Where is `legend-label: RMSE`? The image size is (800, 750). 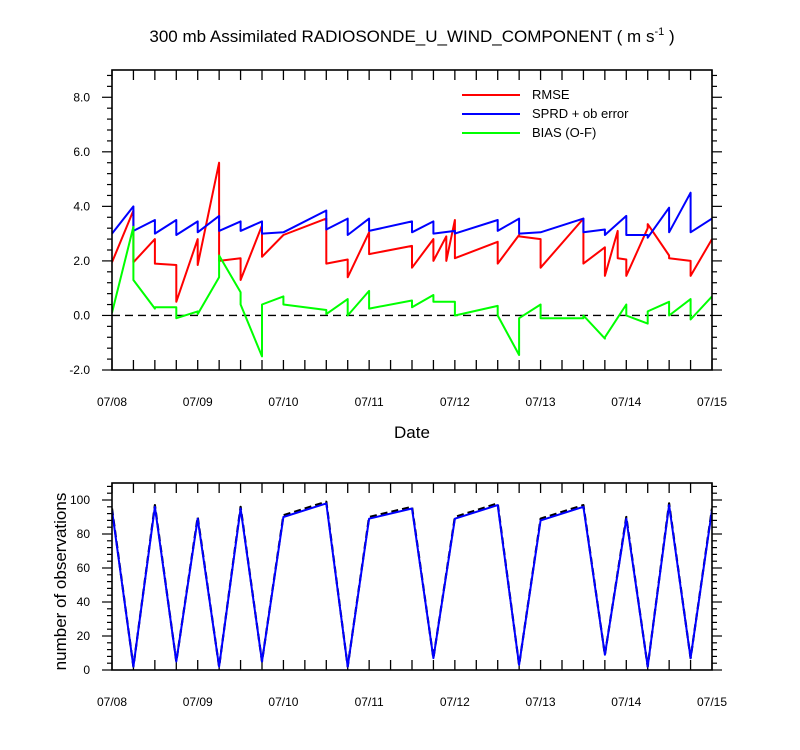 legend-label: RMSE is located at coordinates (551, 94).